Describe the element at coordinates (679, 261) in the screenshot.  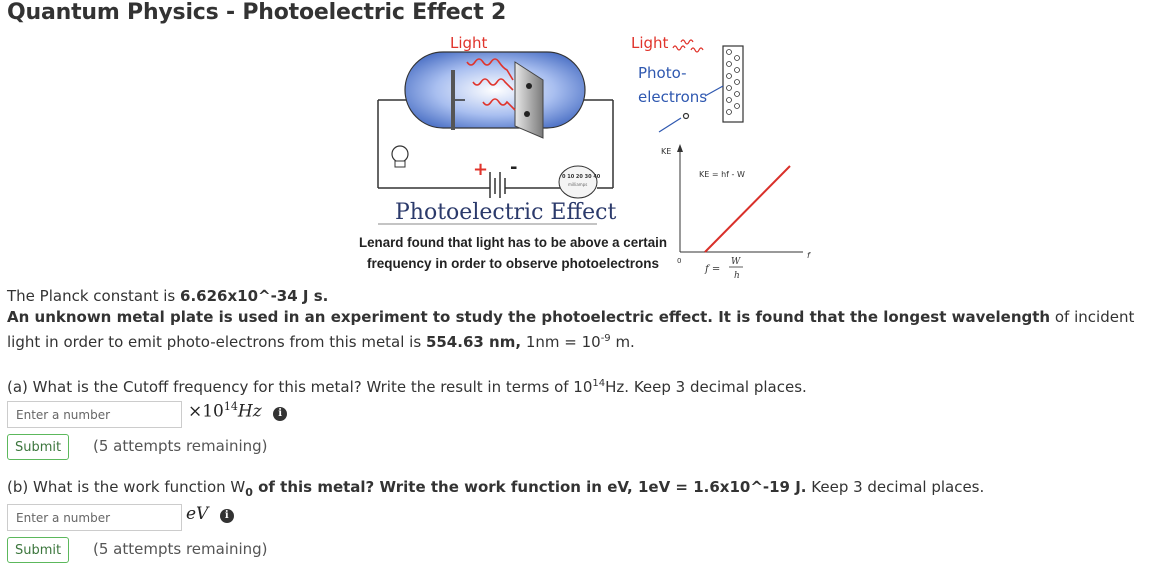
I see `svg-text: 0` at that location.